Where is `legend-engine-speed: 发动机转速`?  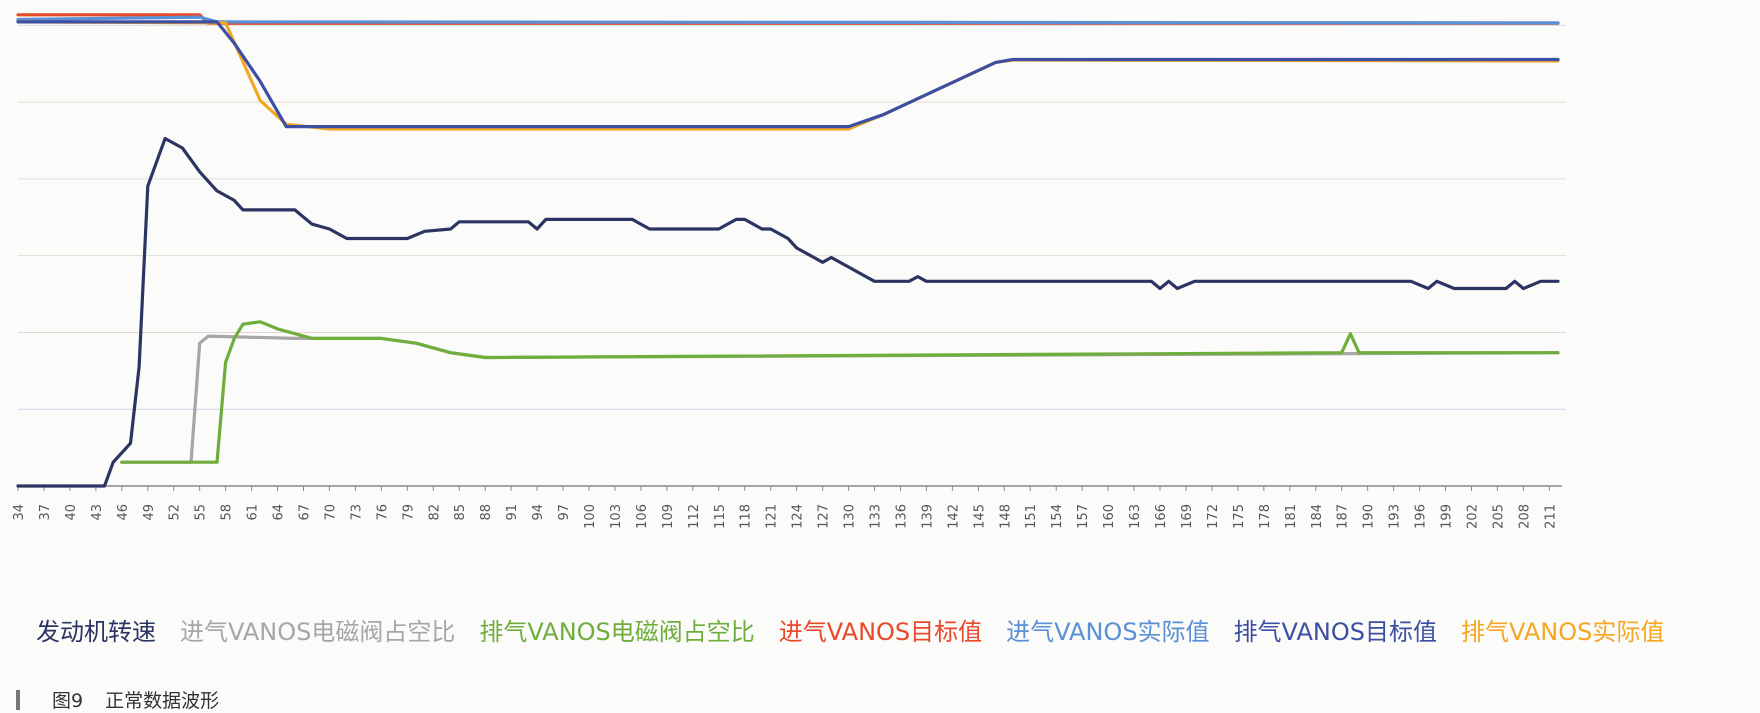
legend-engine-speed: 发动机转速 is located at coordinates (96, 632).